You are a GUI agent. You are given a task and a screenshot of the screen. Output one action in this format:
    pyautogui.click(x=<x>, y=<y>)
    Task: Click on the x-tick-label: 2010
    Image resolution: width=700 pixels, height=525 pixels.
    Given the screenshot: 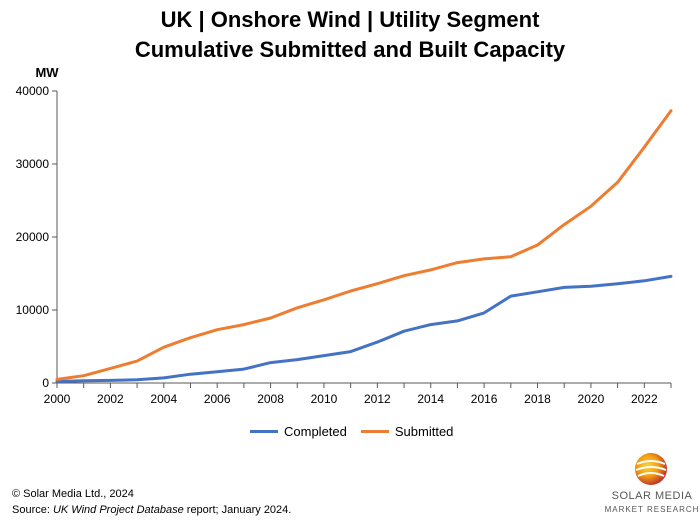 What is the action you would take?
    pyautogui.click(x=324, y=399)
    